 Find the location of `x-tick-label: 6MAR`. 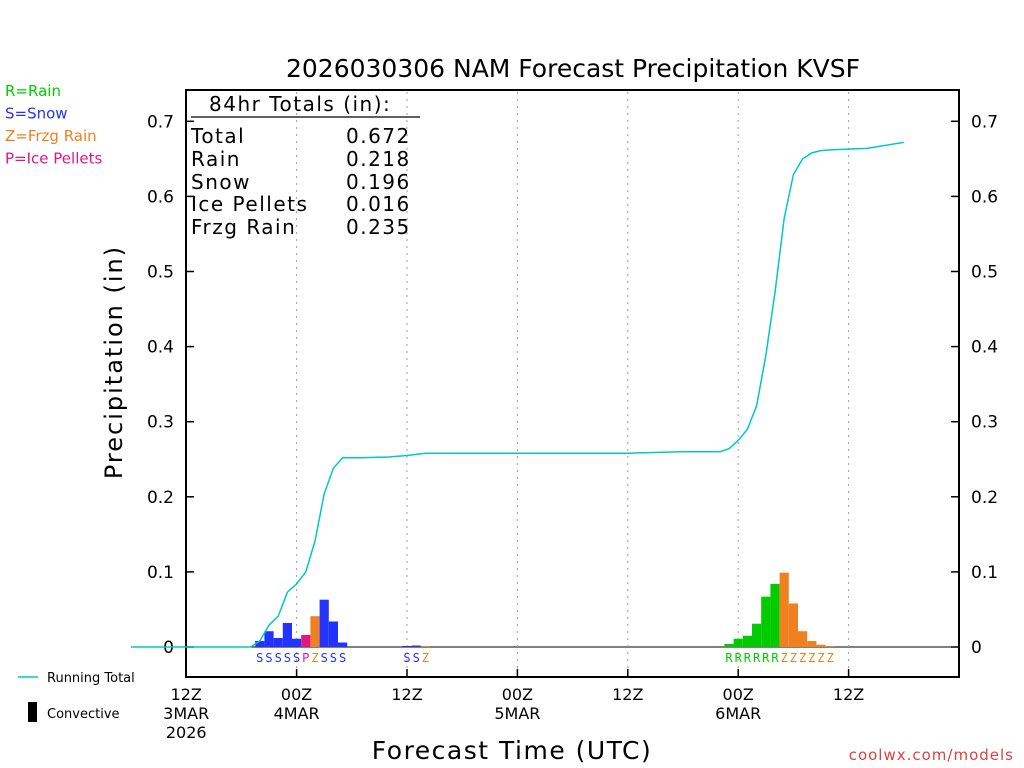

x-tick-label: 6MAR is located at coordinates (738, 713).